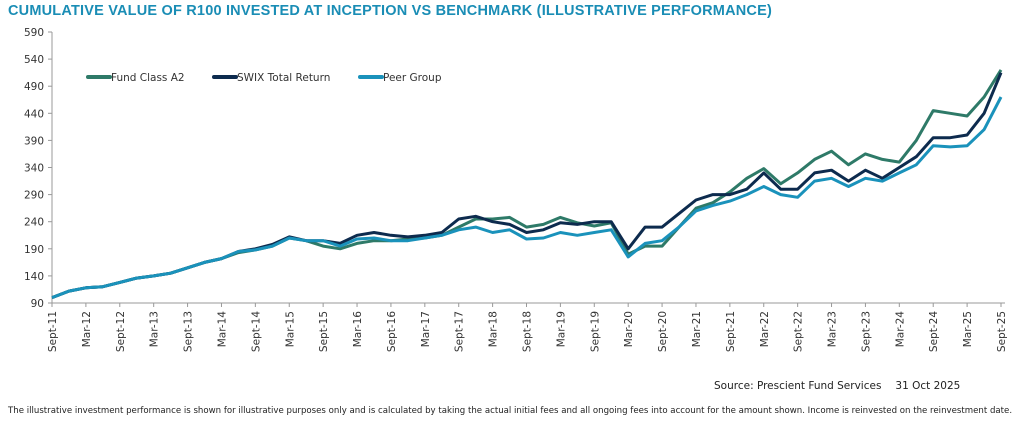  I want to click on x-tick-label: Mar-25, so click(968, 329).